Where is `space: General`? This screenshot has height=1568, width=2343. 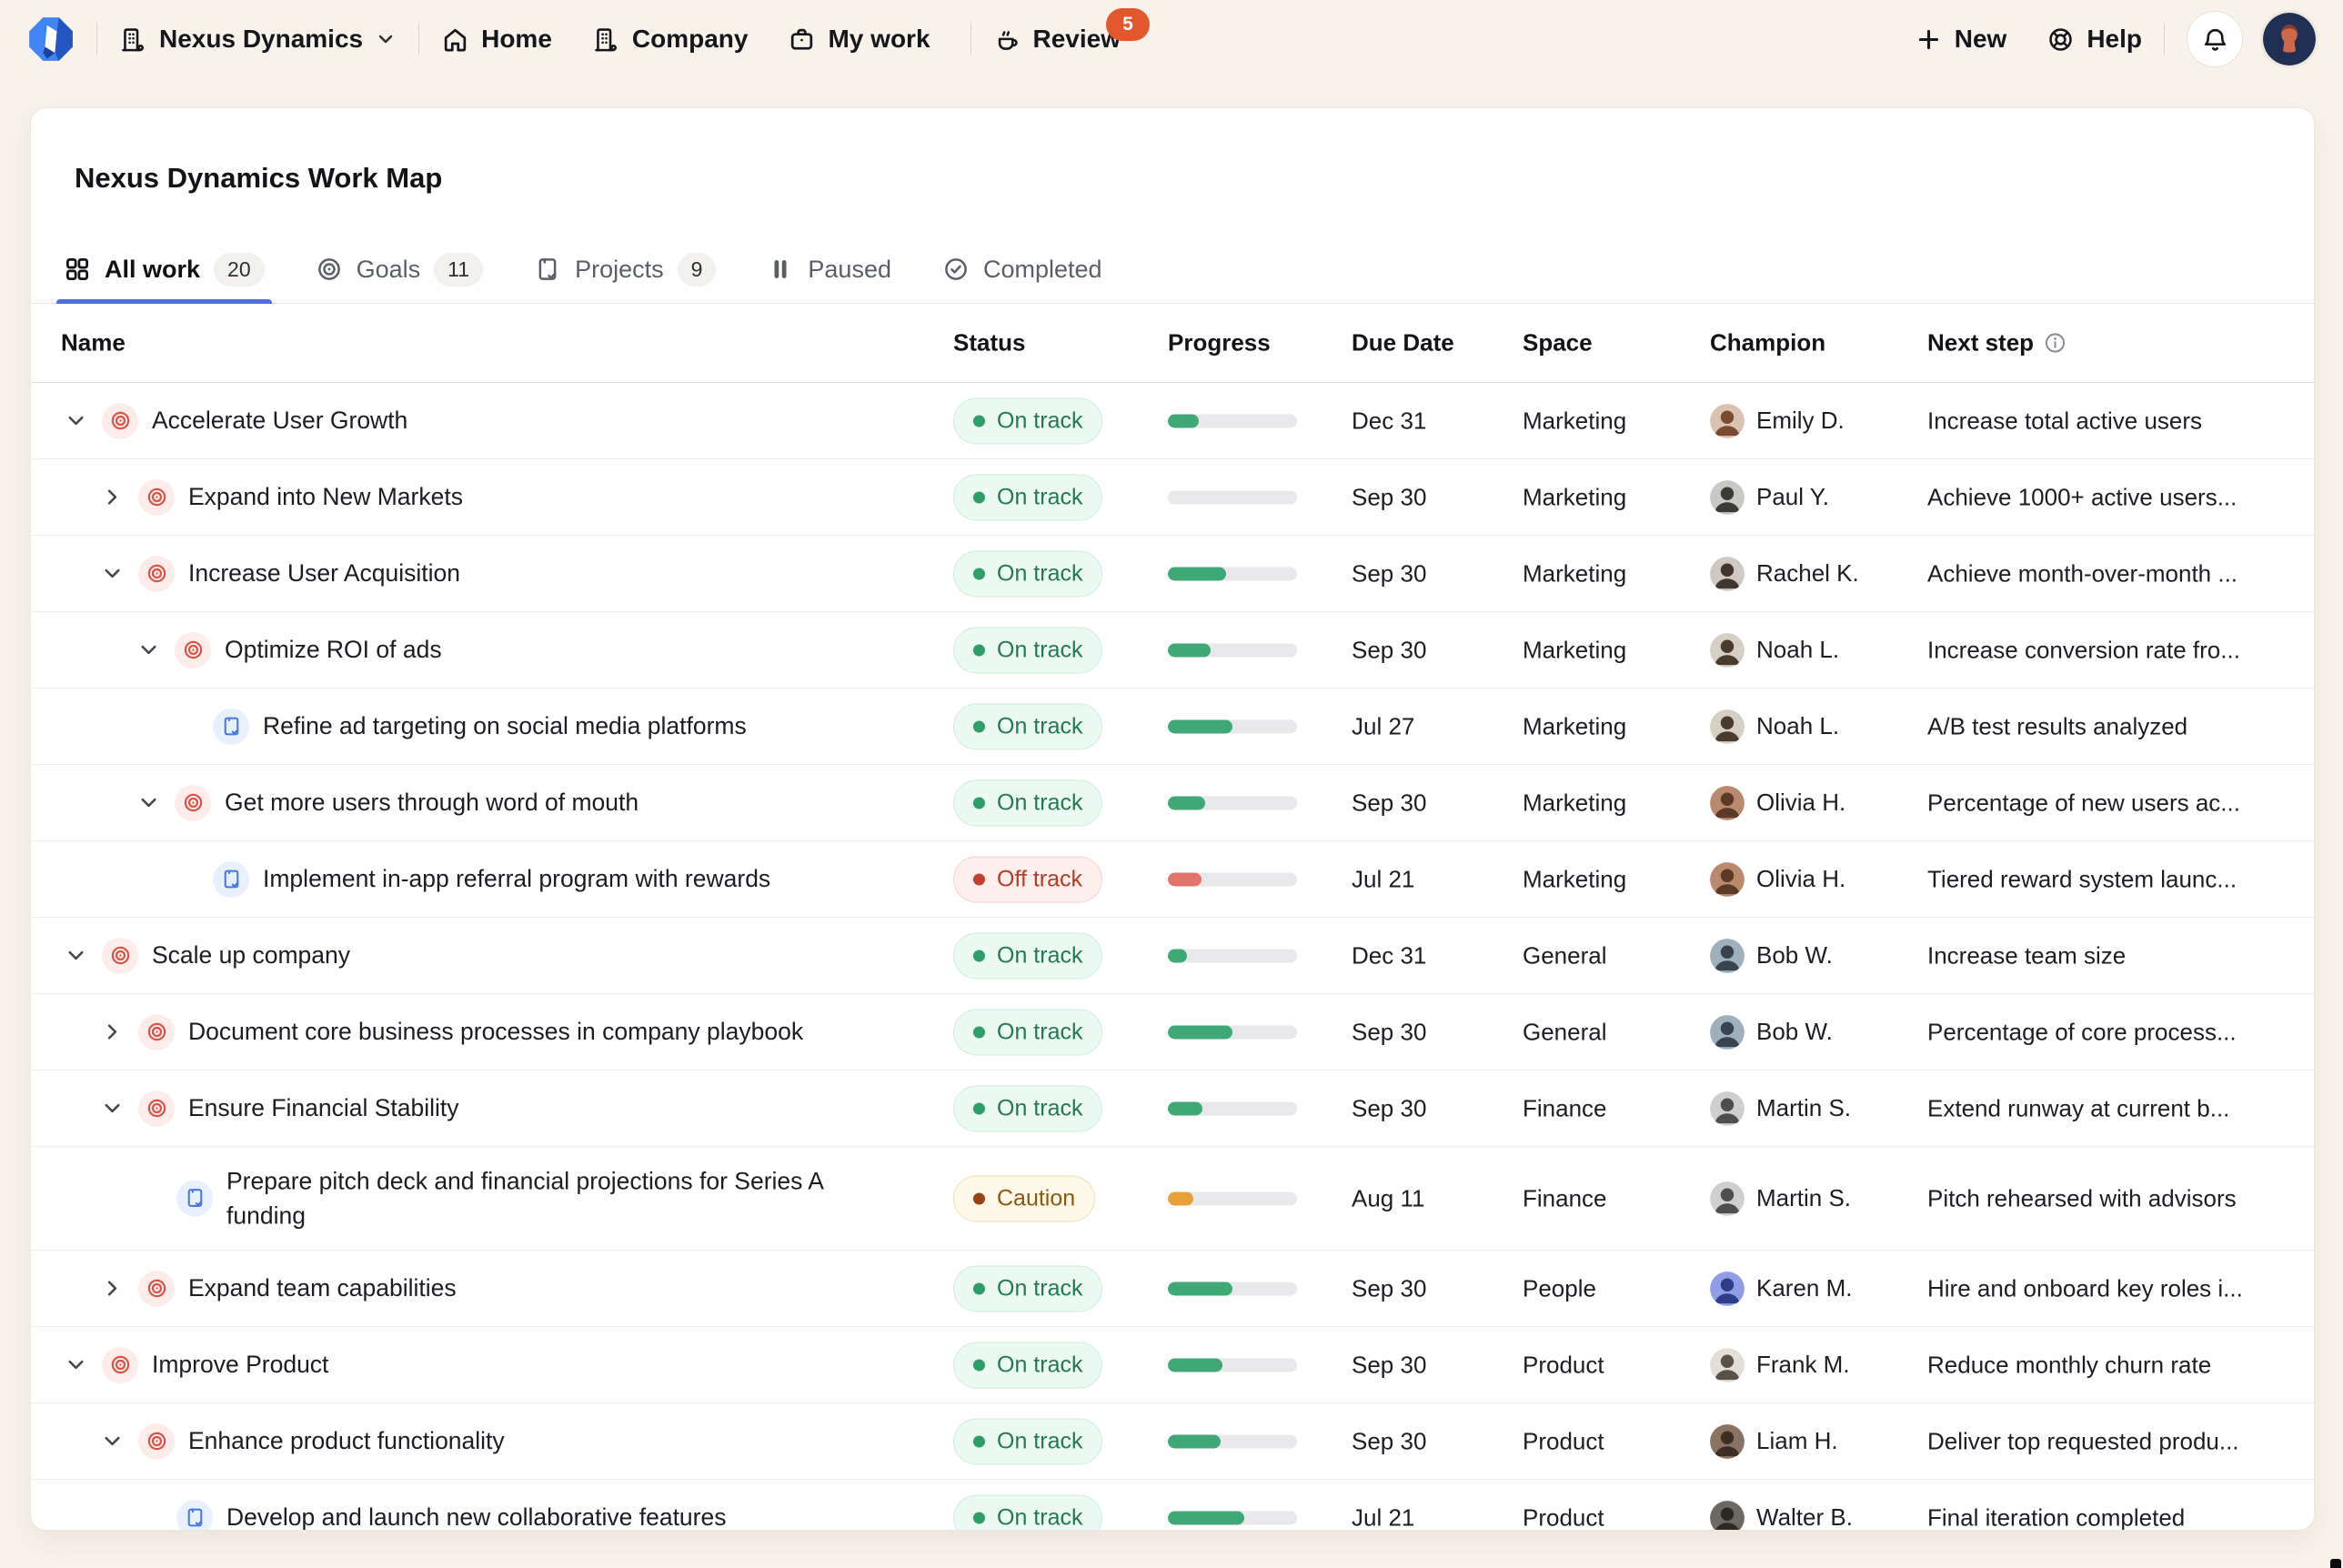 space: General is located at coordinates (1565, 1031).